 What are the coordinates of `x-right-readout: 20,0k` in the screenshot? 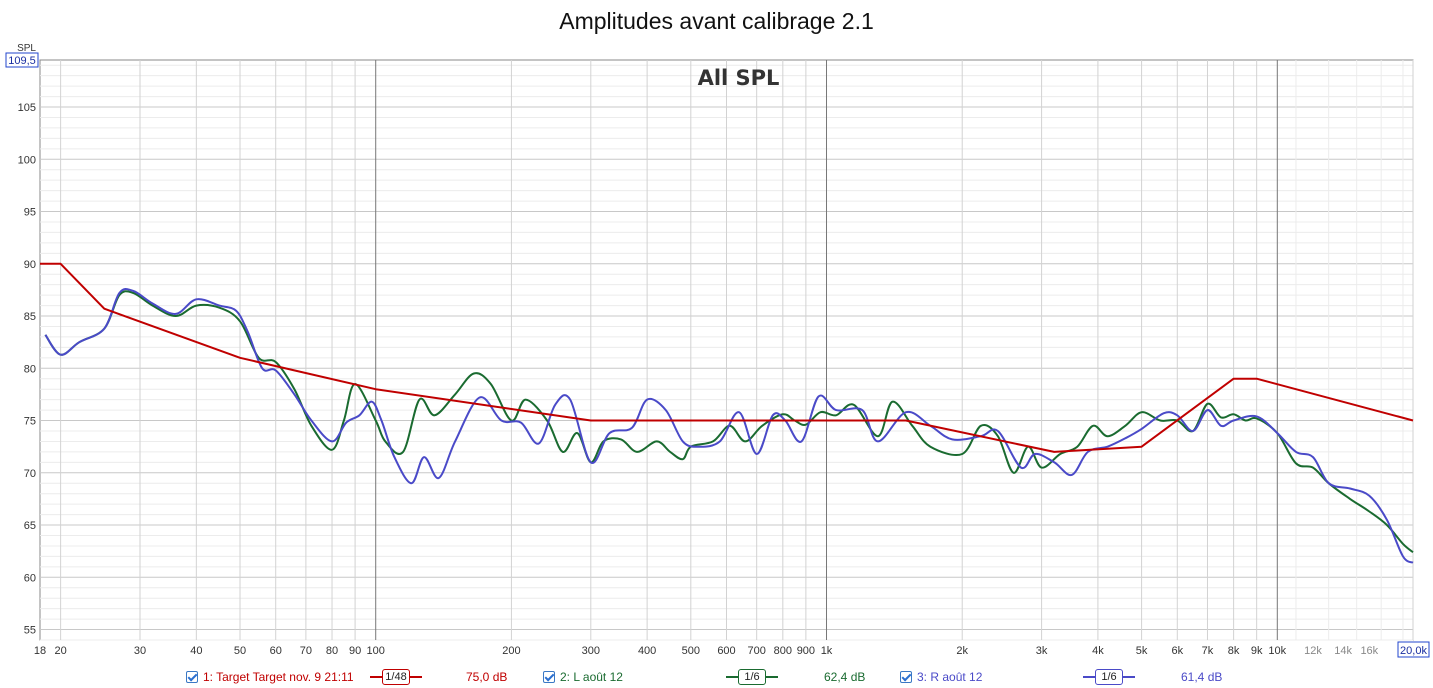 It's located at (1413, 651).